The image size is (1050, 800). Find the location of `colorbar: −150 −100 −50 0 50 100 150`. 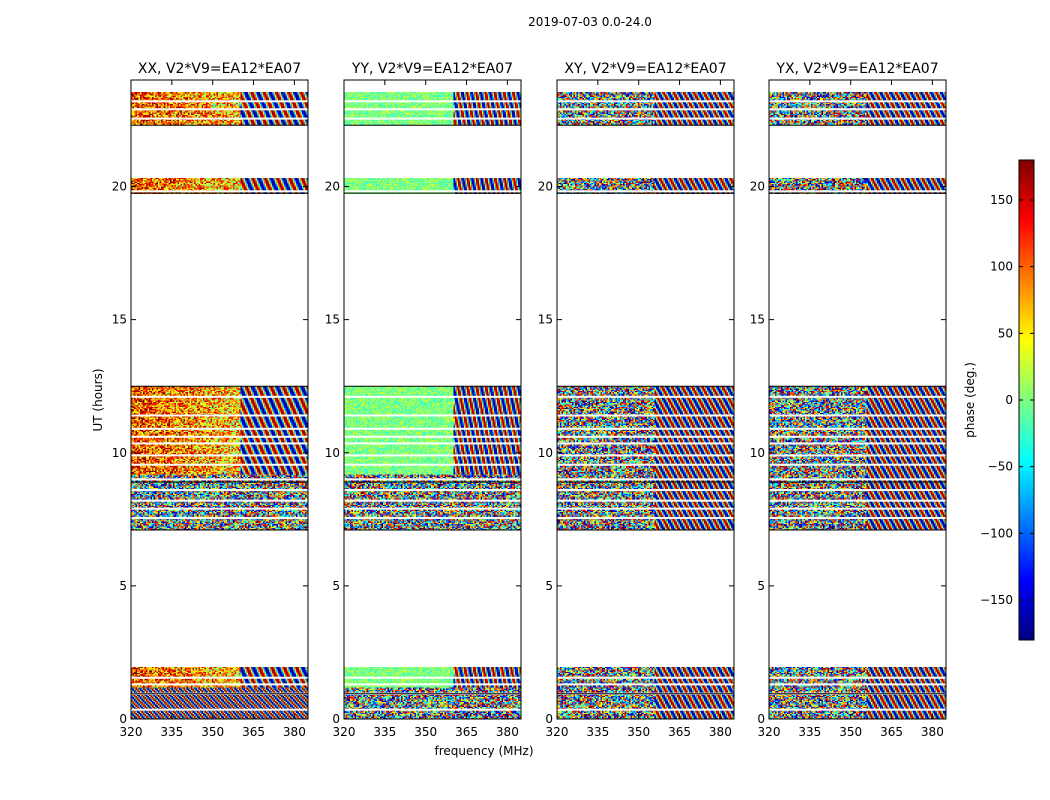

colorbar: −150 −100 −50 0 50 100 150 is located at coordinates (1007, 400).